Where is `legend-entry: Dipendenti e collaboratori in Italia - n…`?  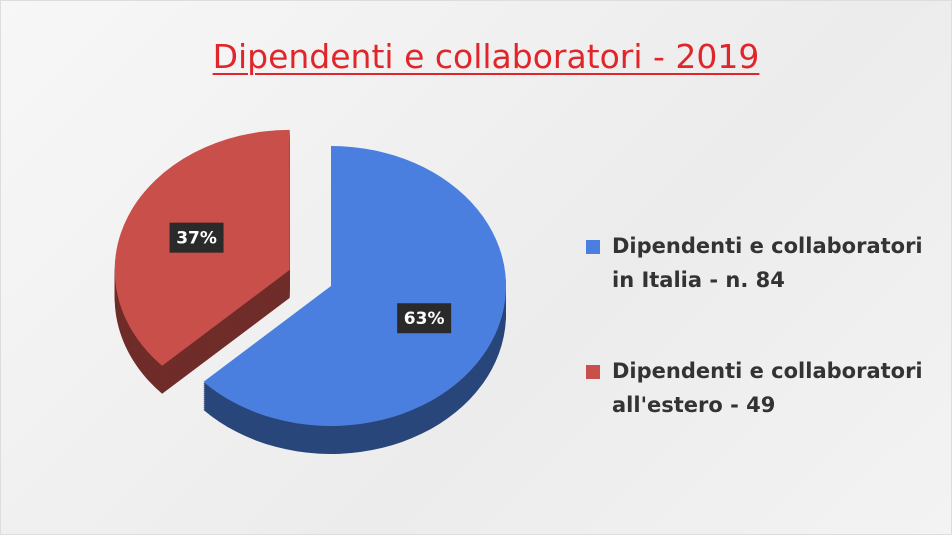 legend-entry: Dipendenti e collaboratori in Italia - n… is located at coordinates (768, 263).